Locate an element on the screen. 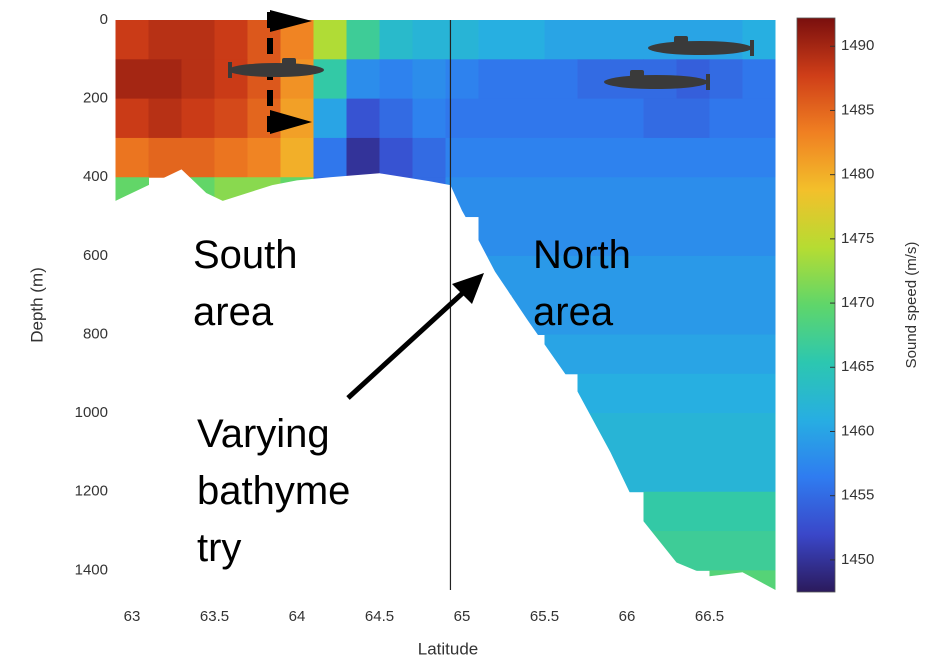 This screenshot has height=662, width=935. x-axis-label: Latitude is located at coordinates (448, 648).